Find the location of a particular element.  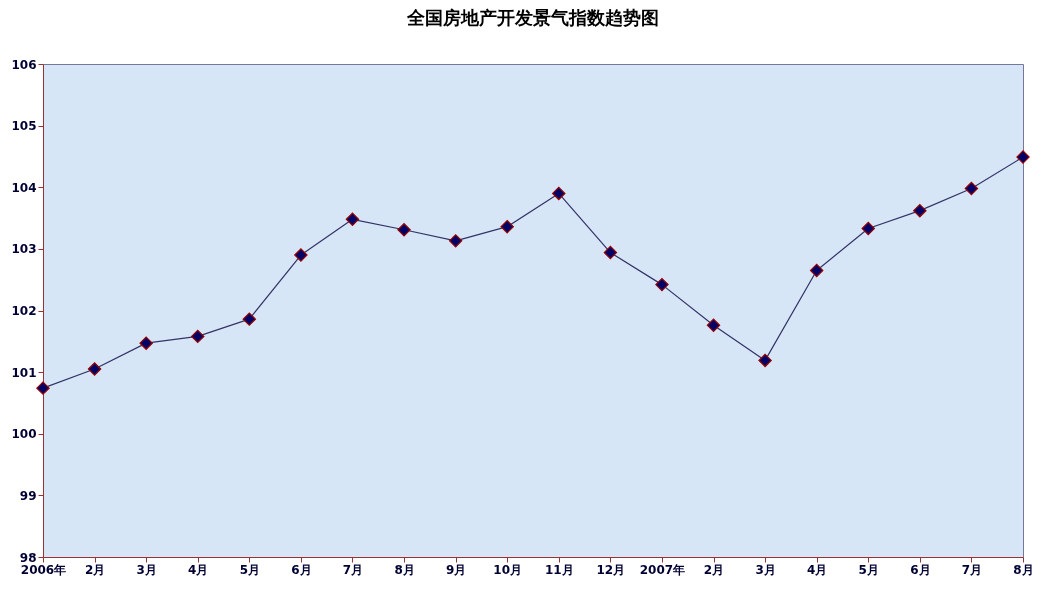

x-tick-label: 12月 is located at coordinates (611, 569).